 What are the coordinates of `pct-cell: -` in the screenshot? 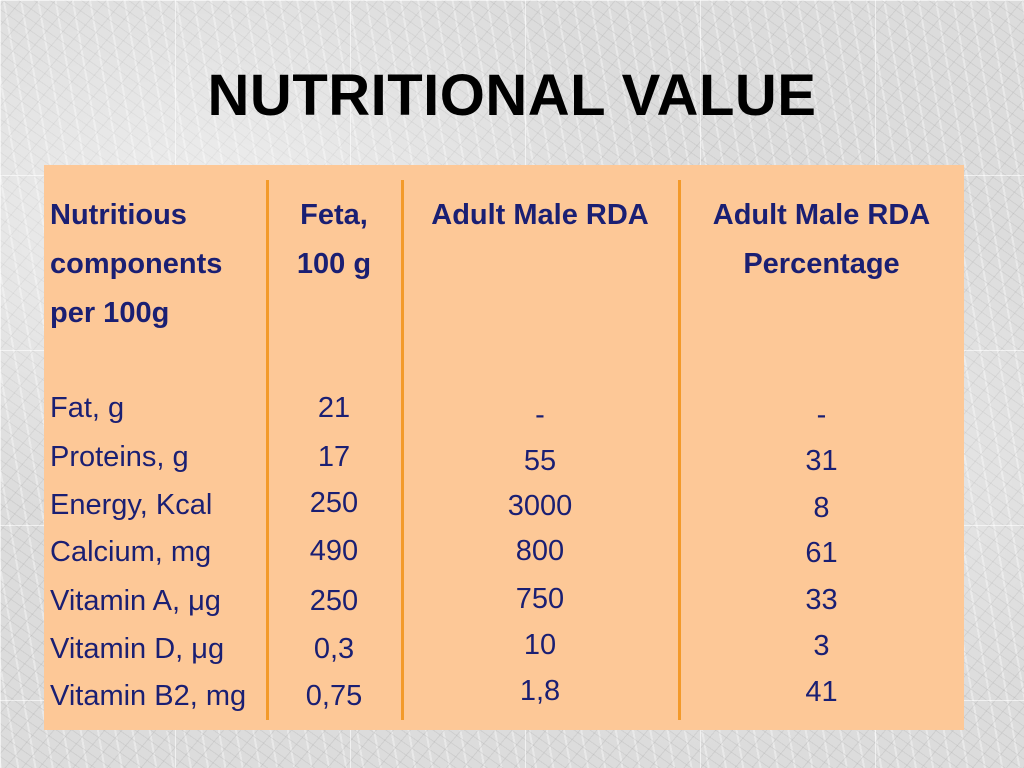 It's located at (821, 415).